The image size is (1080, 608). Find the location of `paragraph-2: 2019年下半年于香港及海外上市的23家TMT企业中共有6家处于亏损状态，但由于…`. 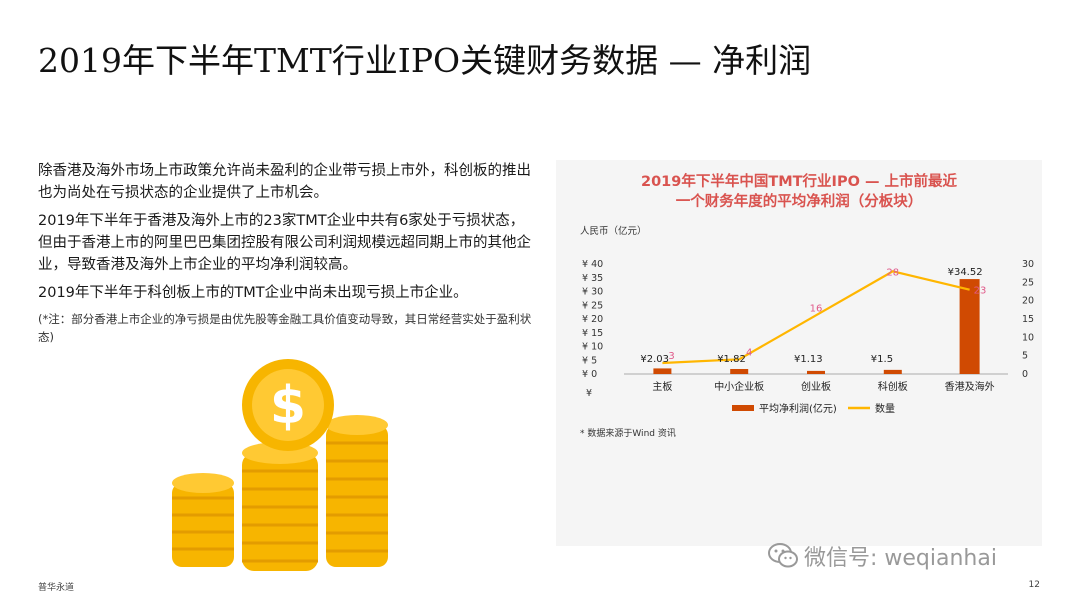

paragraph-2: 2019年下半年于香港及海外上市的23家TMT企业中共有6家处于亏损状态，但由于… is located at coordinates (284, 243).